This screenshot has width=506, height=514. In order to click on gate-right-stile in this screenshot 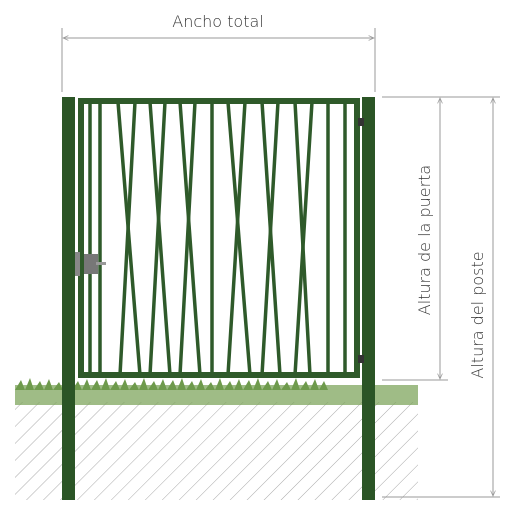, I will do `click(357, 238)`.